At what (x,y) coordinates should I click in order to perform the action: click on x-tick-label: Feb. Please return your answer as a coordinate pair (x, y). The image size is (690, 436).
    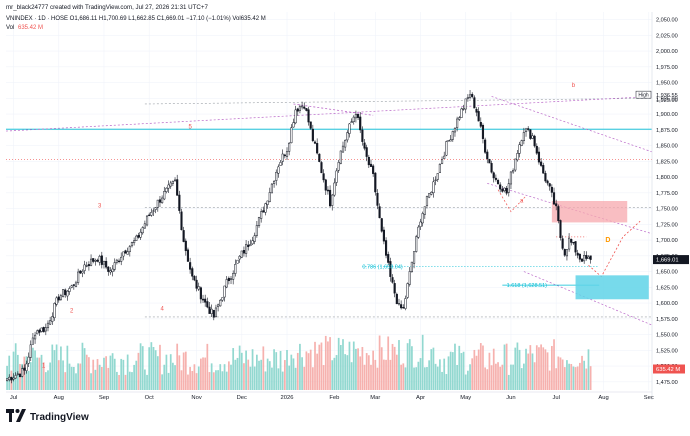
    Looking at the image, I should click on (334, 398).